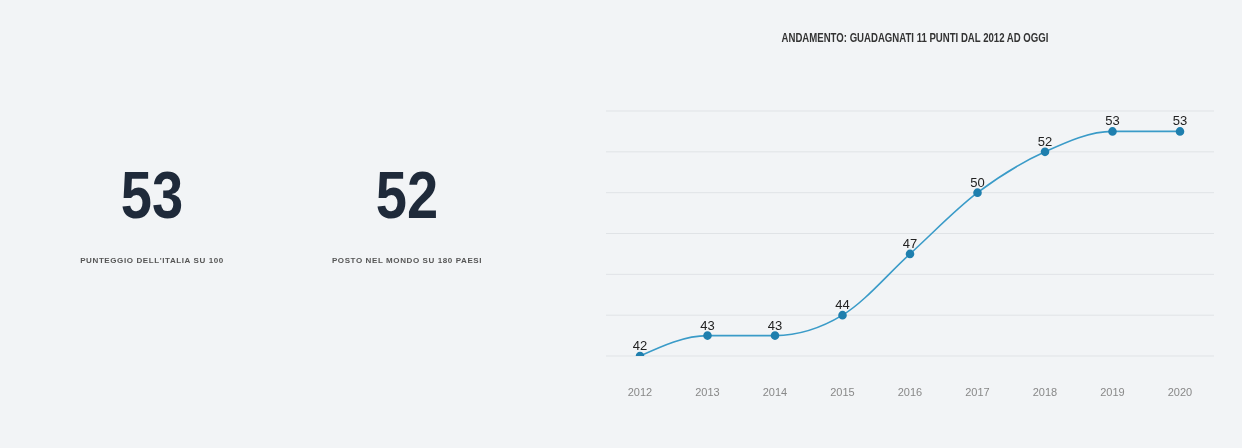 The height and width of the screenshot is (448, 1242). I want to click on x-tick-label: 2017, so click(977, 391).